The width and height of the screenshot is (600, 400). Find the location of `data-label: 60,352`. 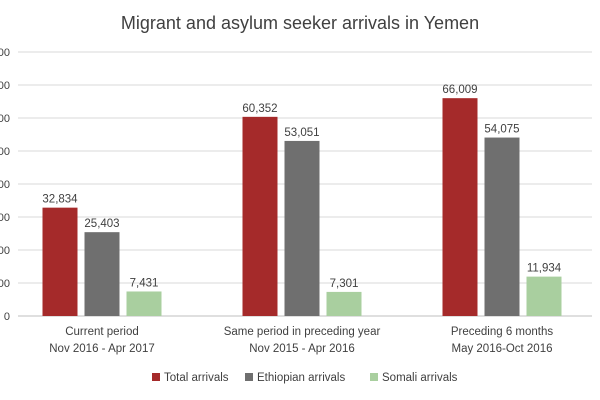

data-label: 60,352 is located at coordinates (259, 109).